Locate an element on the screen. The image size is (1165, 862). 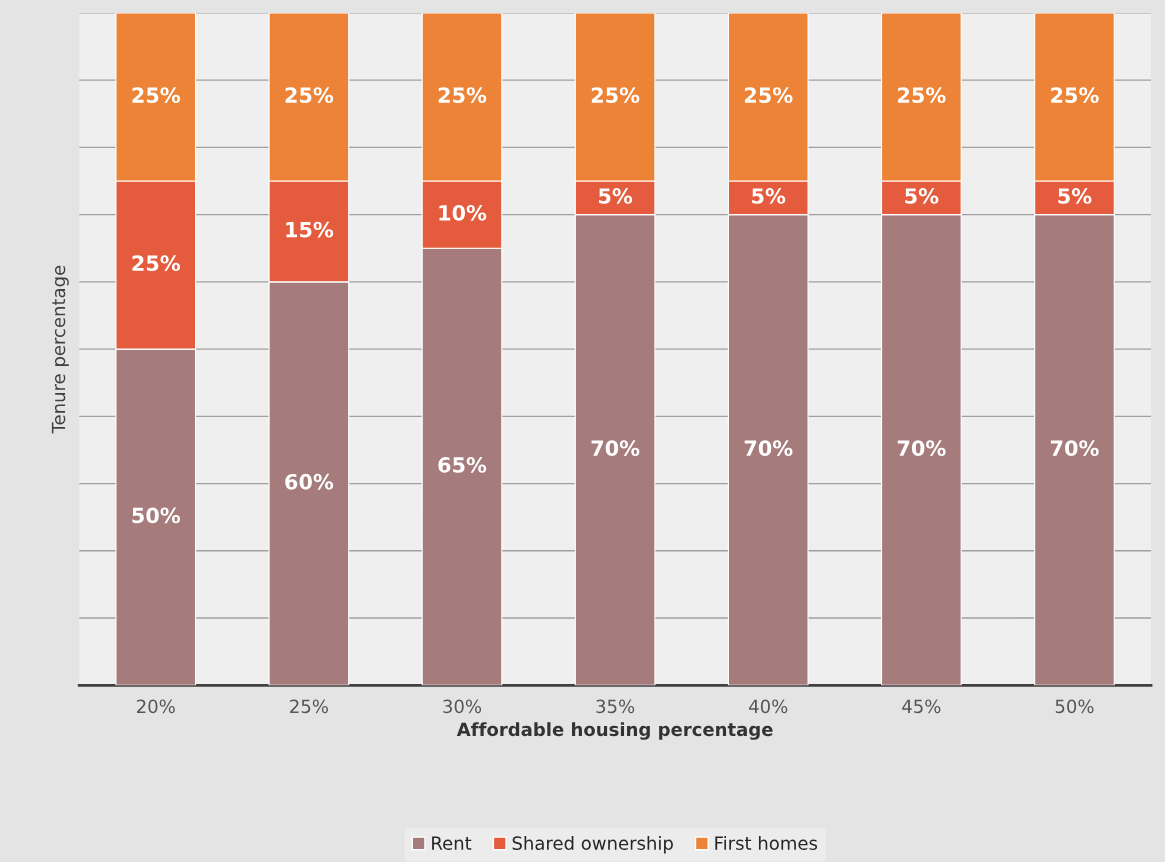
data-label: 60% is located at coordinates (309, 481).